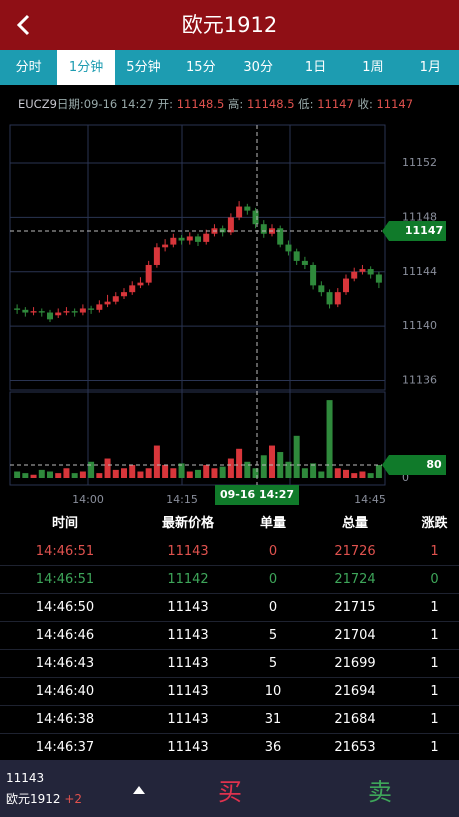 Image resolution: width=459 pixels, height=817 pixels. What do you see at coordinates (229, 552) in the screenshot?
I see `table-row: 14:46:51 11143 0 21726 1` at bounding box center [229, 552].